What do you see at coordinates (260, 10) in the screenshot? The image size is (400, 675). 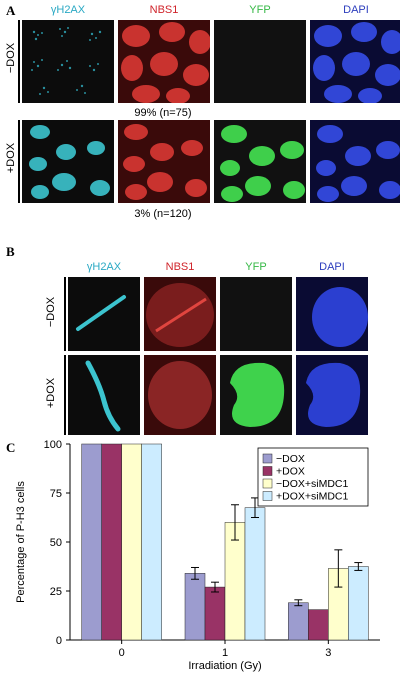 I see `panel-a-channel-yfp: YFP` at bounding box center [260, 10].